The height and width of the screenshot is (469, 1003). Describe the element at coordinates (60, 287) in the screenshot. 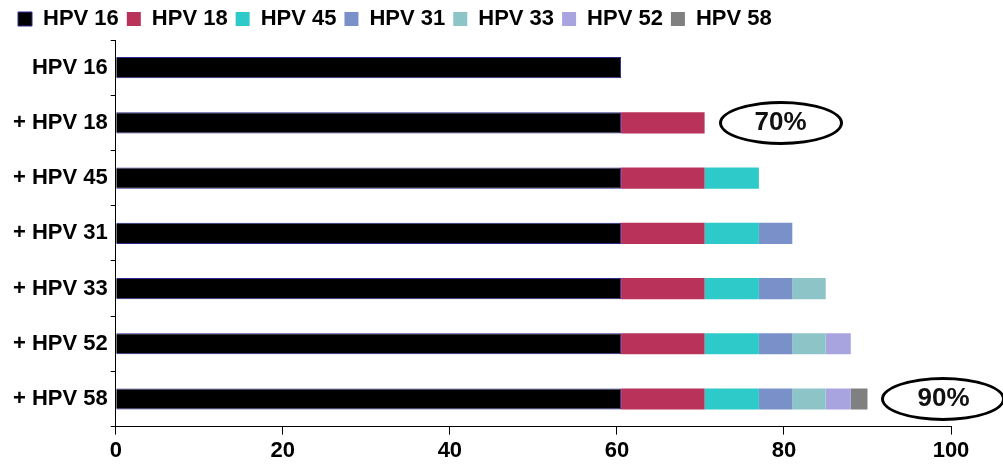

I see `y-tick-label: + HPV 33` at that location.